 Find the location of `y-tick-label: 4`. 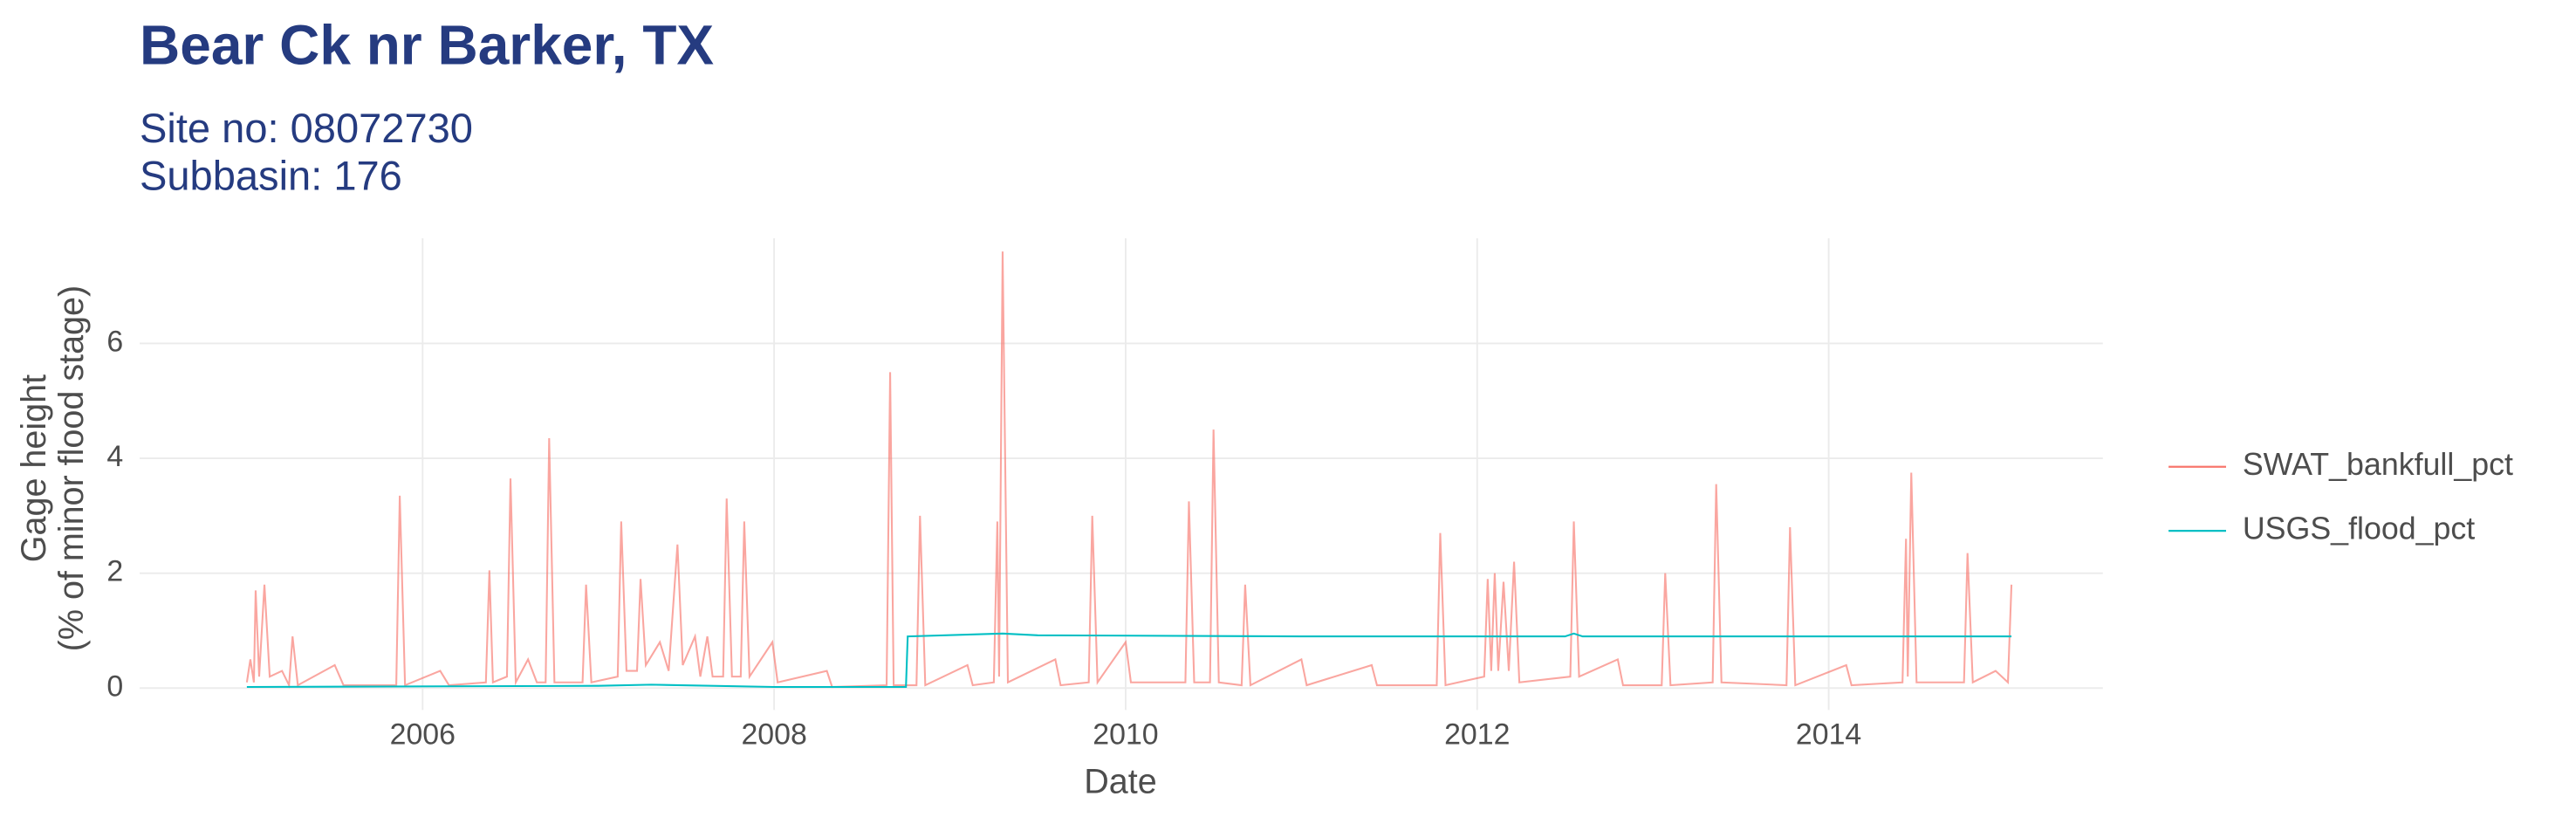

y-tick-label: 4 is located at coordinates (115, 456).